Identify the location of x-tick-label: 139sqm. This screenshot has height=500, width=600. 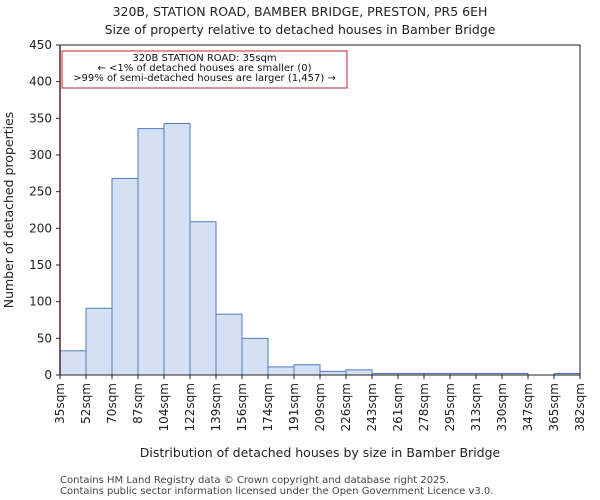
(216, 407).